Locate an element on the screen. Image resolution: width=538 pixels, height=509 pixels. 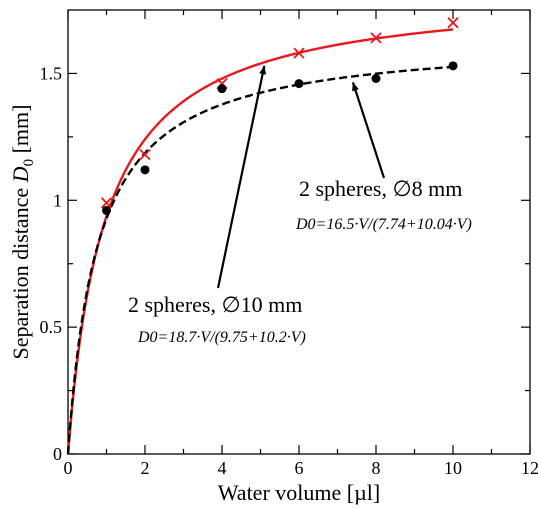
x-tick-label: 2 is located at coordinates (145, 468).